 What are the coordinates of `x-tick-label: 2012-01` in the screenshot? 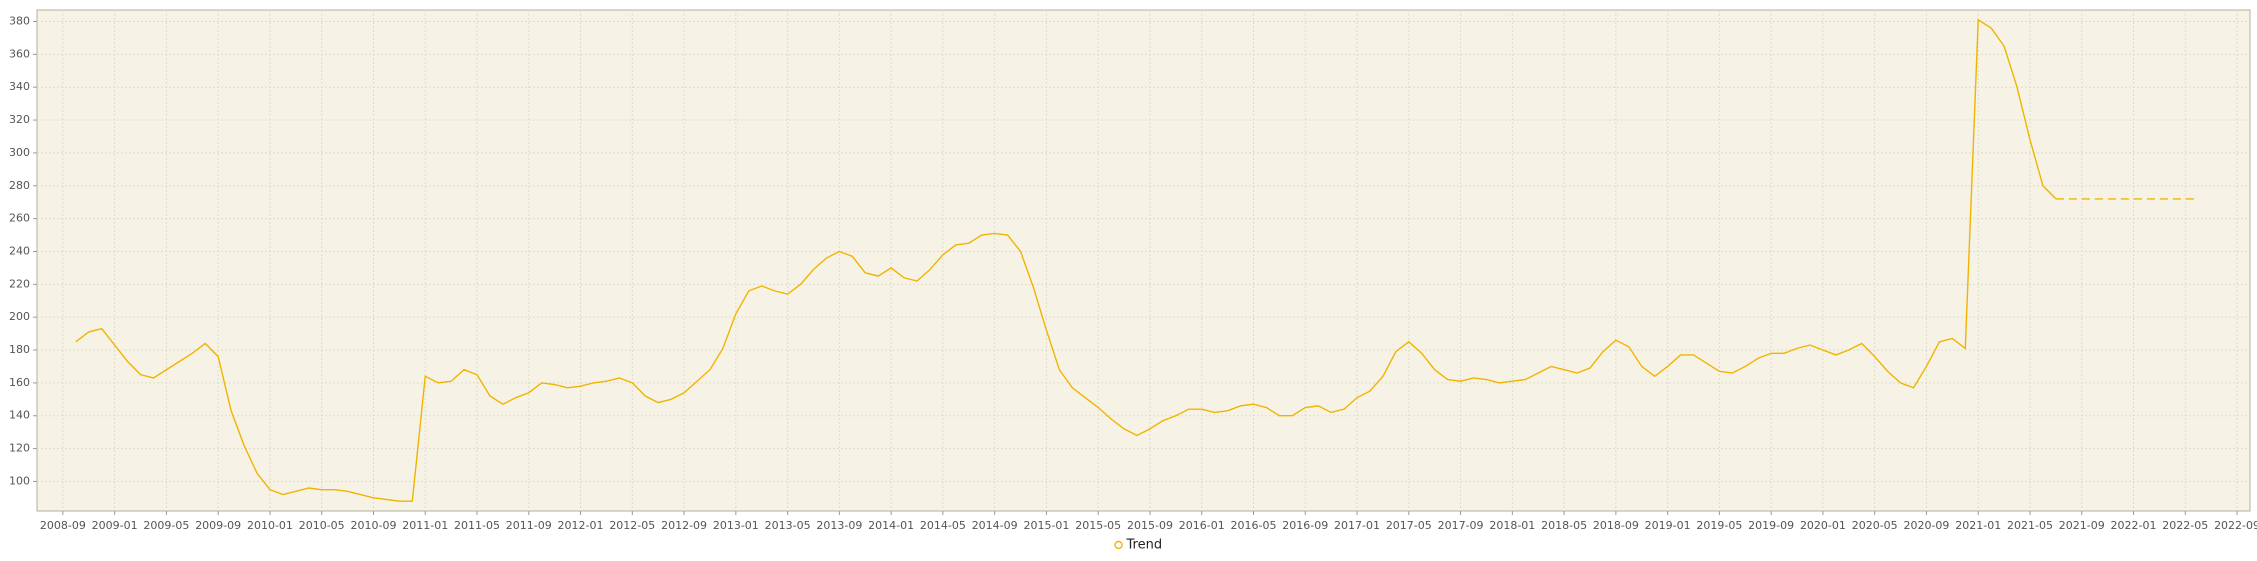 It's located at (581, 525).